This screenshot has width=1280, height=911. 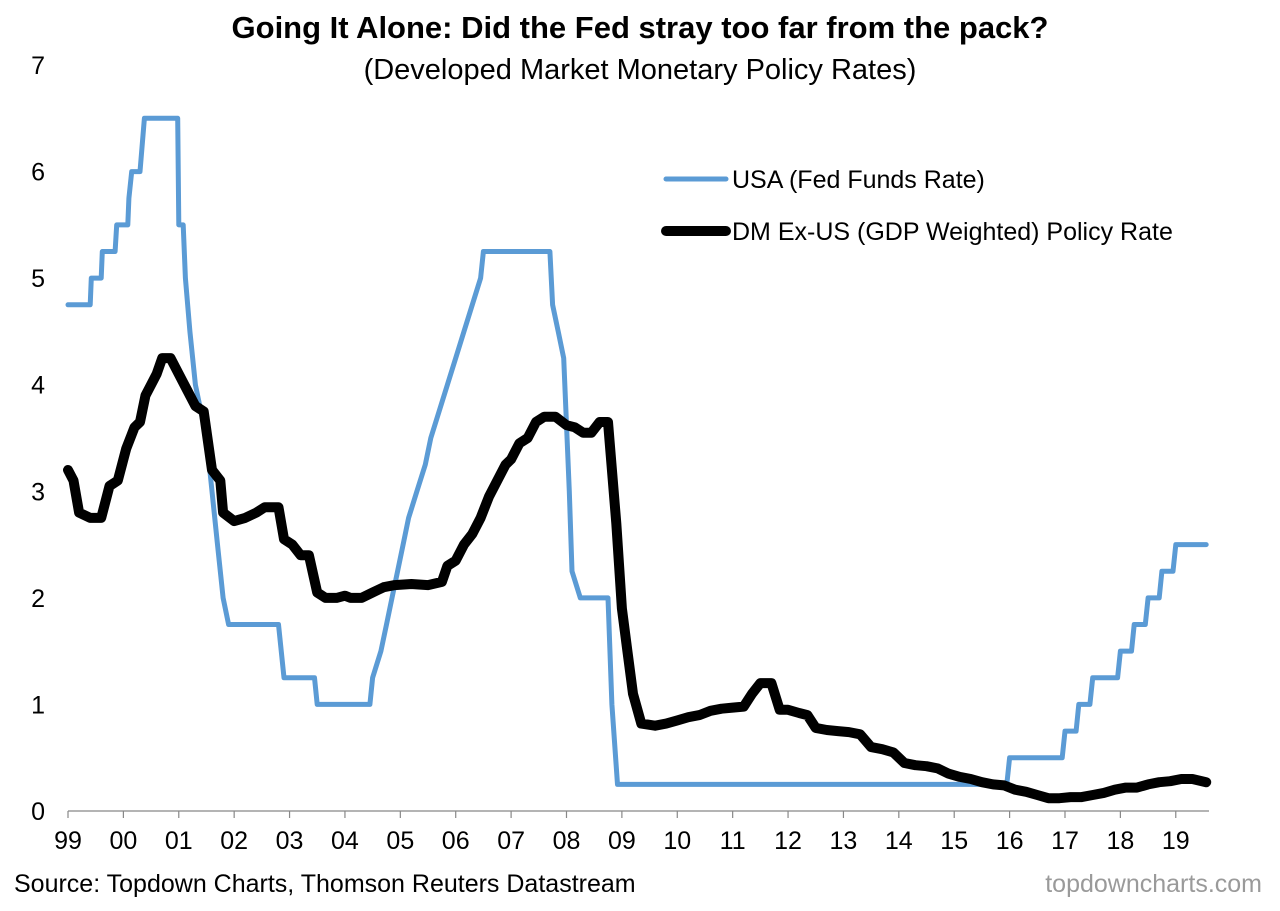 I want to click on y-tick-label: 7, so click(x=38, y=66).